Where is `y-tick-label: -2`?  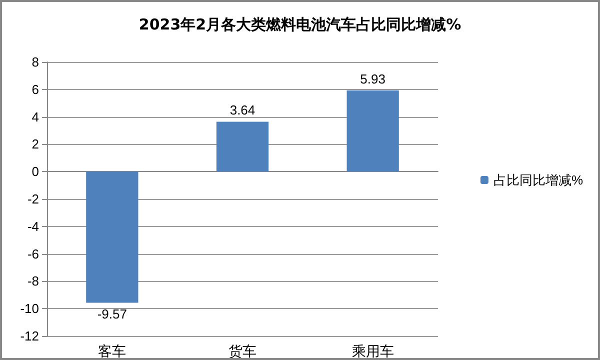 y-tick-label: -2 is located at coordinates (33, 199).